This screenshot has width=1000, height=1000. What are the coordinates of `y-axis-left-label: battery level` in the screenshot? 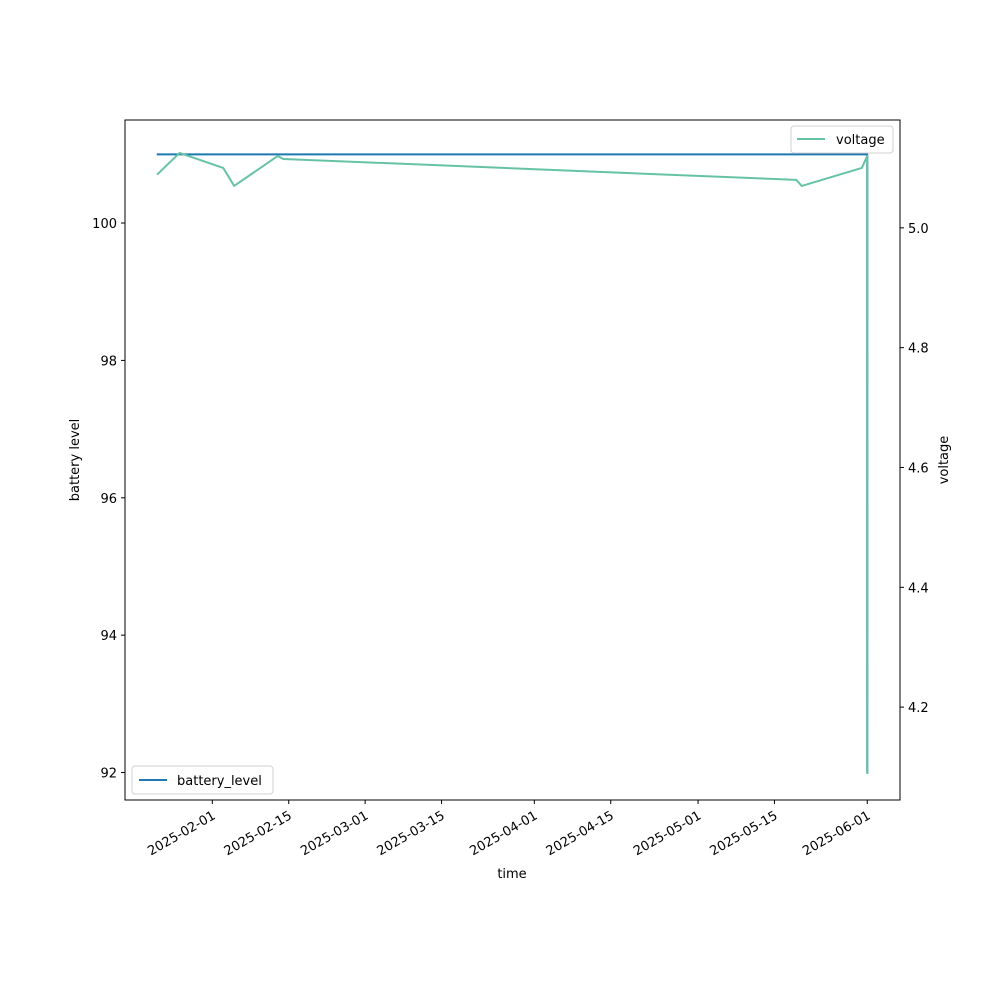 It's located at (75, 460).